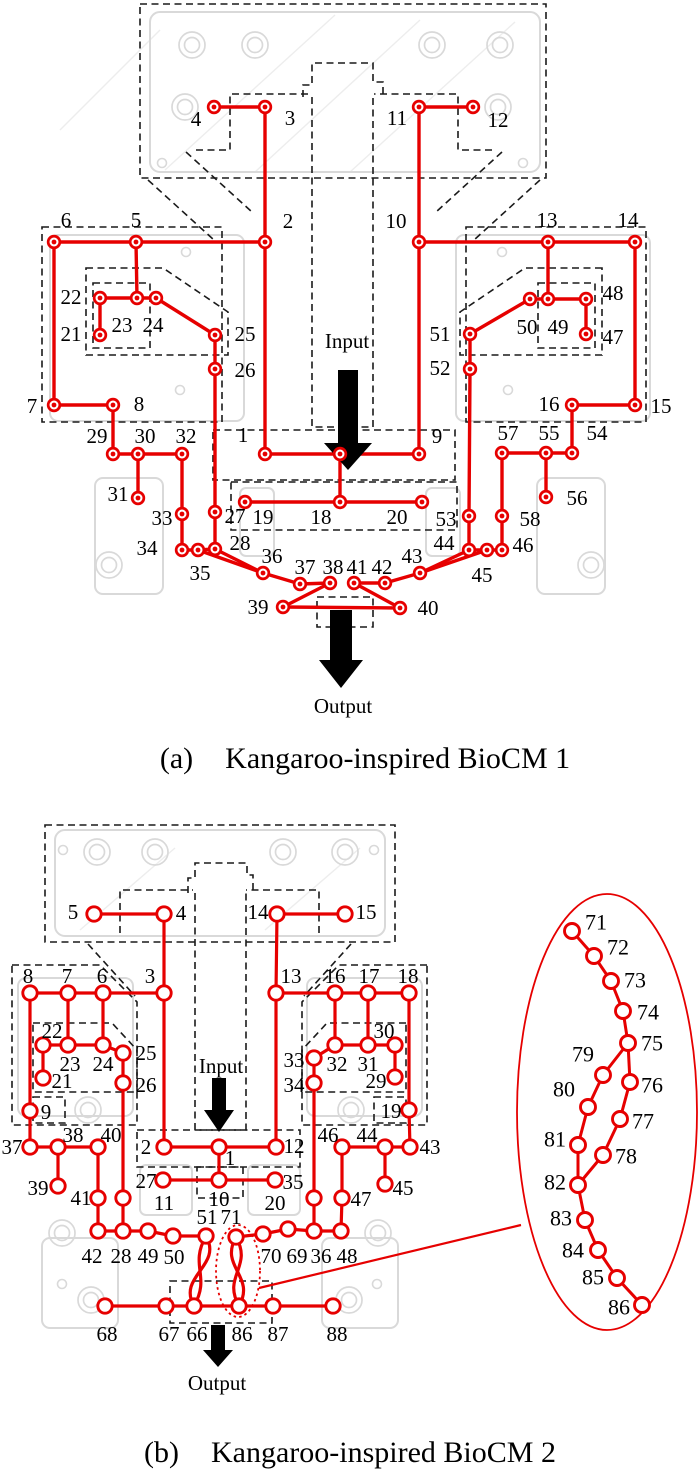 The height and width of the screenshot is (1478, 700). What do you see at coordinates (357, 567) in the screenshot?
I see `node-label-a-41: 41` at bounding box center [357, 567].